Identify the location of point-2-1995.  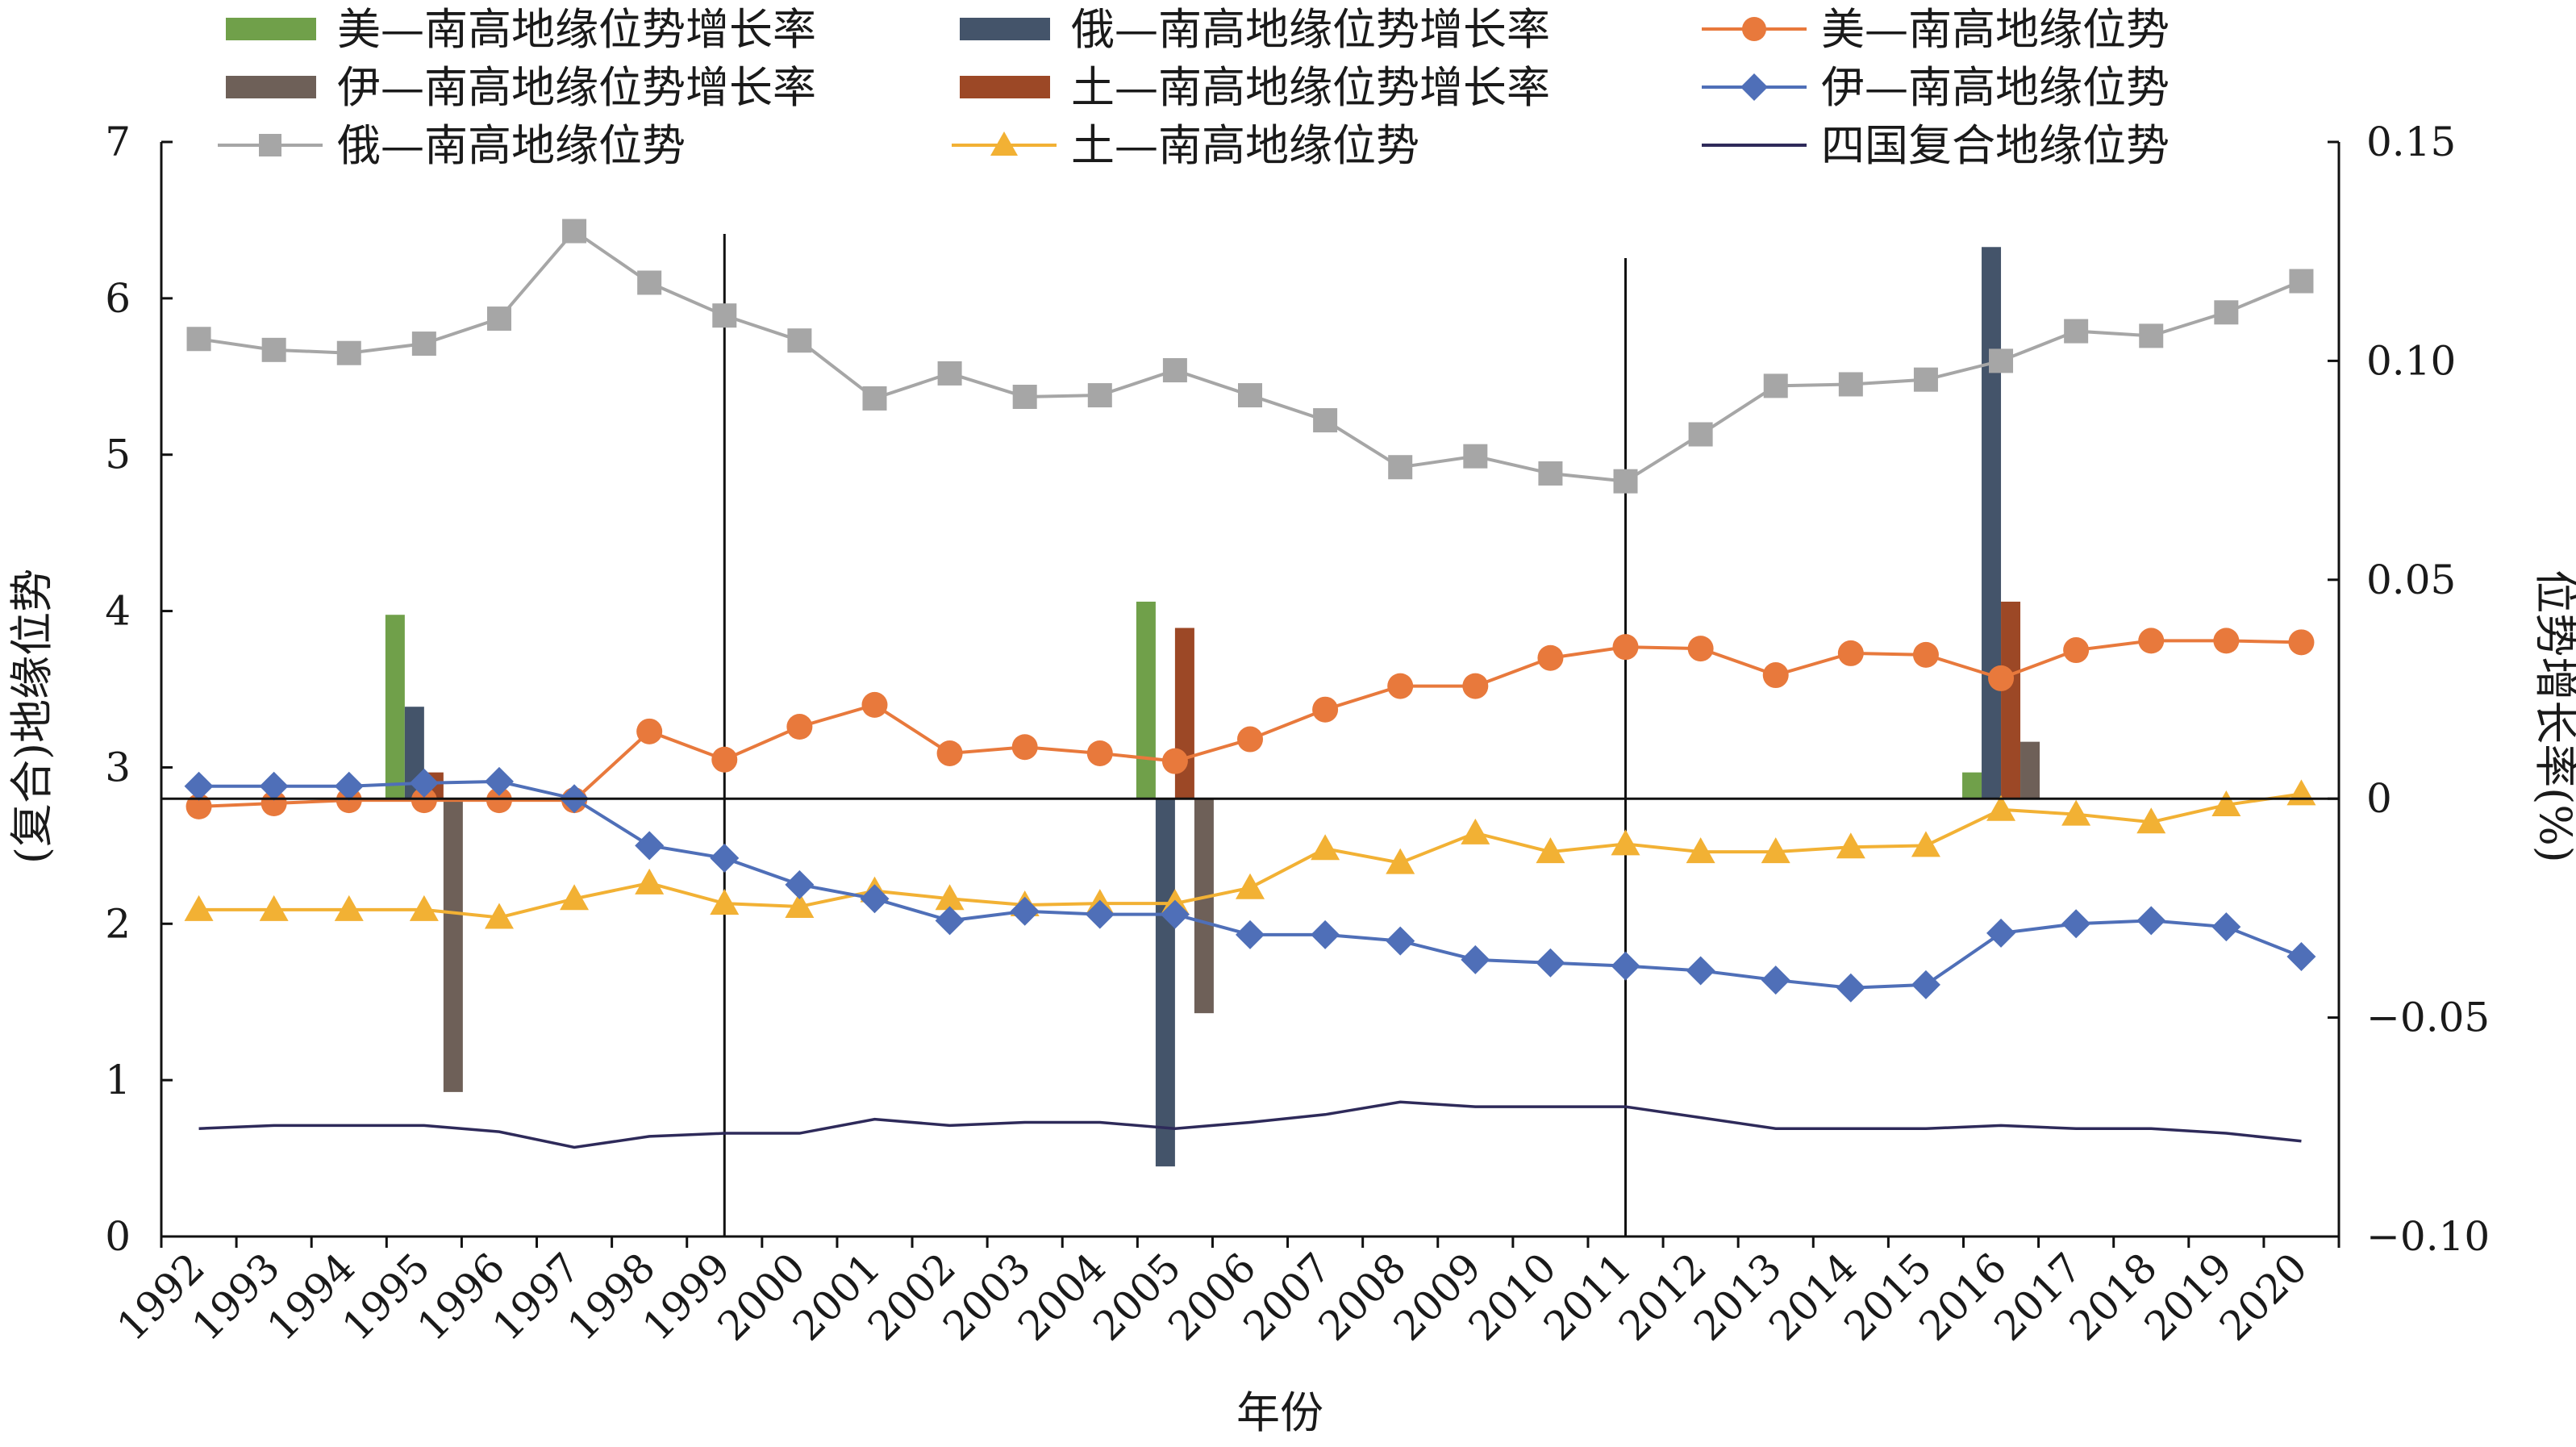
(424, 800).